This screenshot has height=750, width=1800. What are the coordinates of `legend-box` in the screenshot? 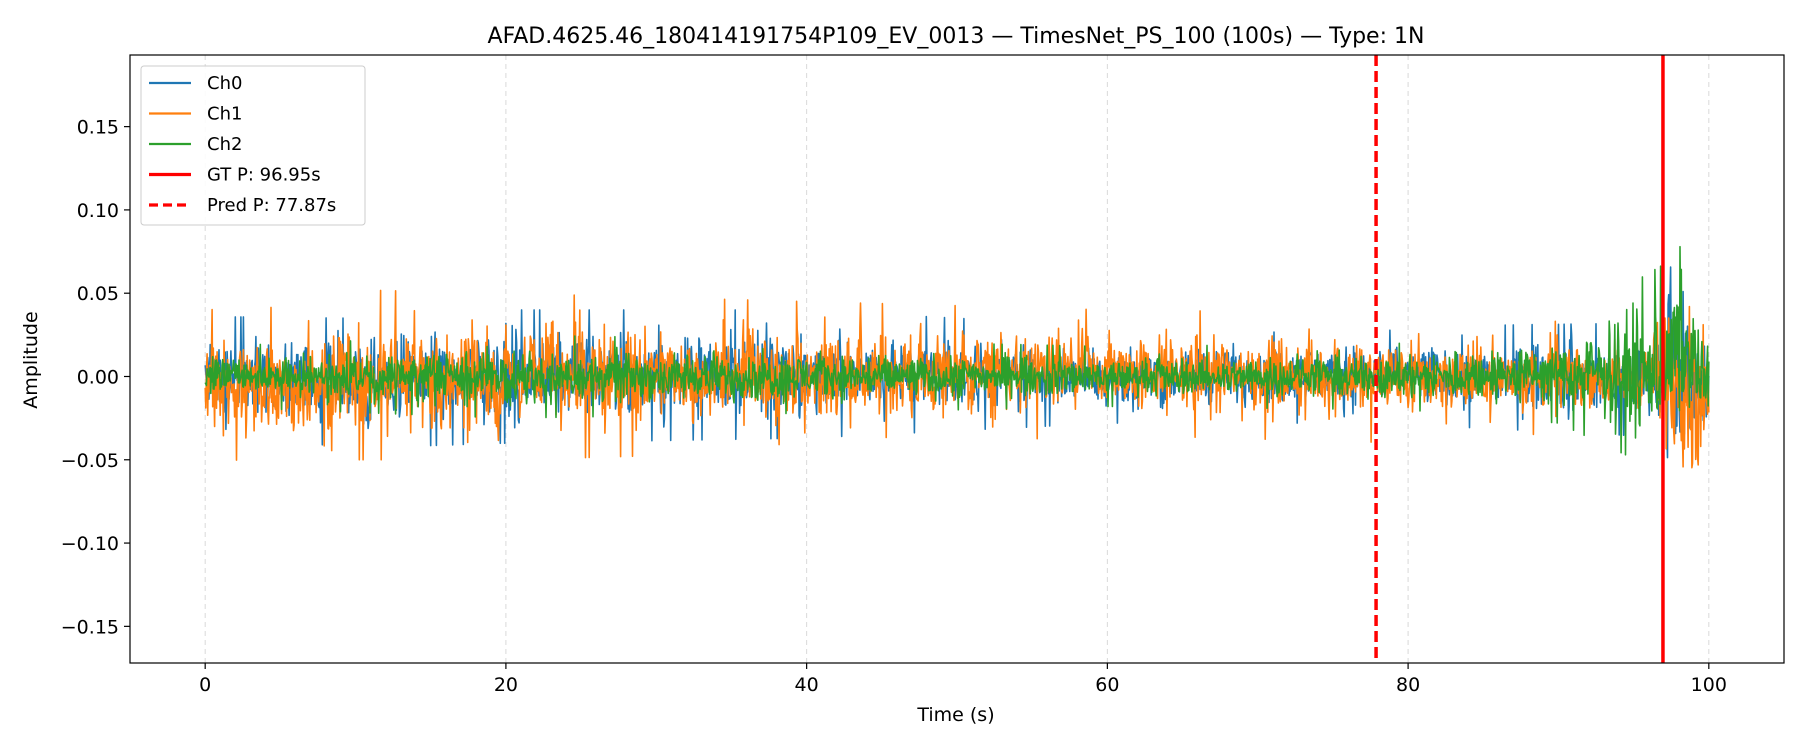 It's located at (253, 145).